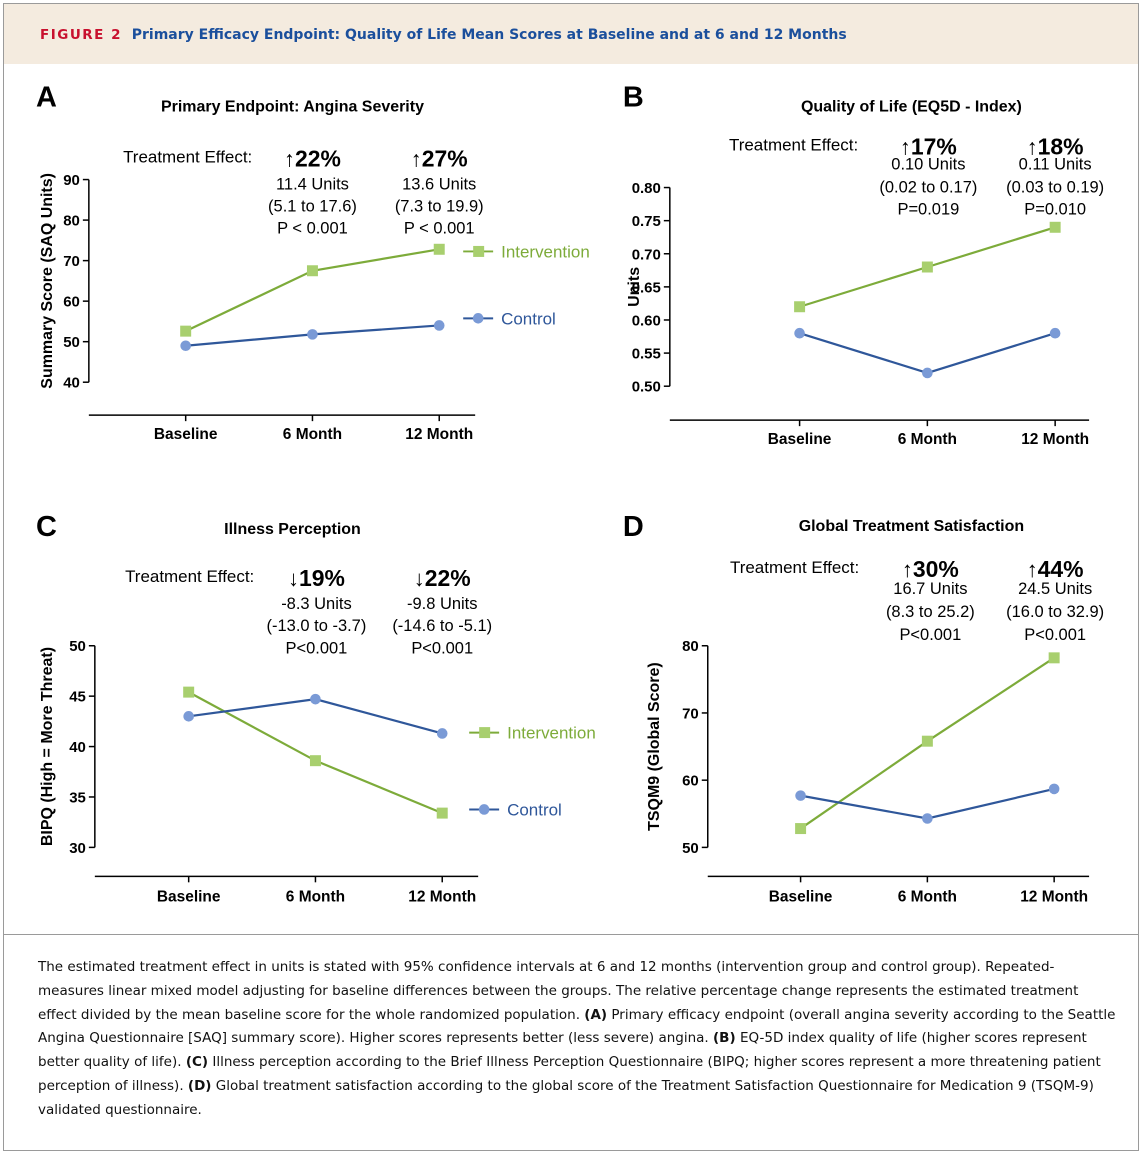  I want to click on panel-c-effect-units: -9.8 Units, so click(442, 604).